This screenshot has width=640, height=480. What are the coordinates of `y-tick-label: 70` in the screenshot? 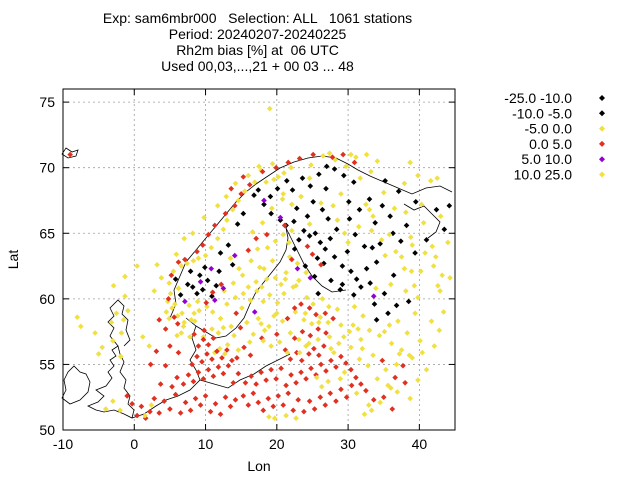 It's located at (47, 168).